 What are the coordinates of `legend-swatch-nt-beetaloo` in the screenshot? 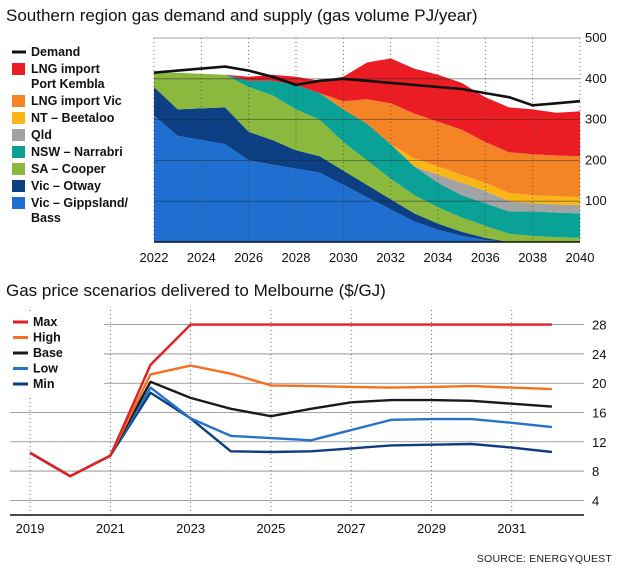 It's located at (18, 118).